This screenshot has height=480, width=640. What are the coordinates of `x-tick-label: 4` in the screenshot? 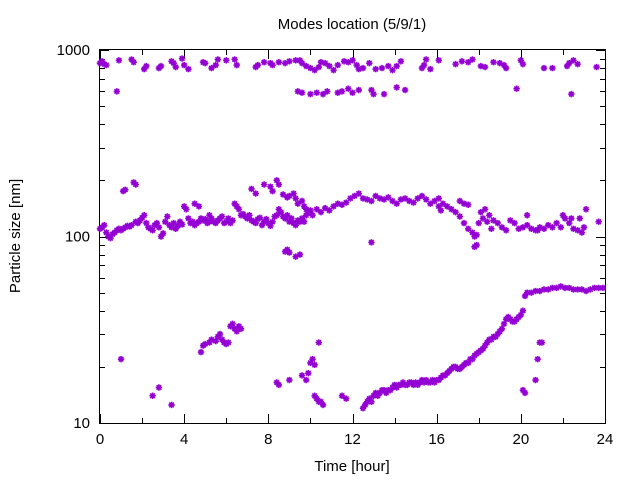 It's located at (184, 439).